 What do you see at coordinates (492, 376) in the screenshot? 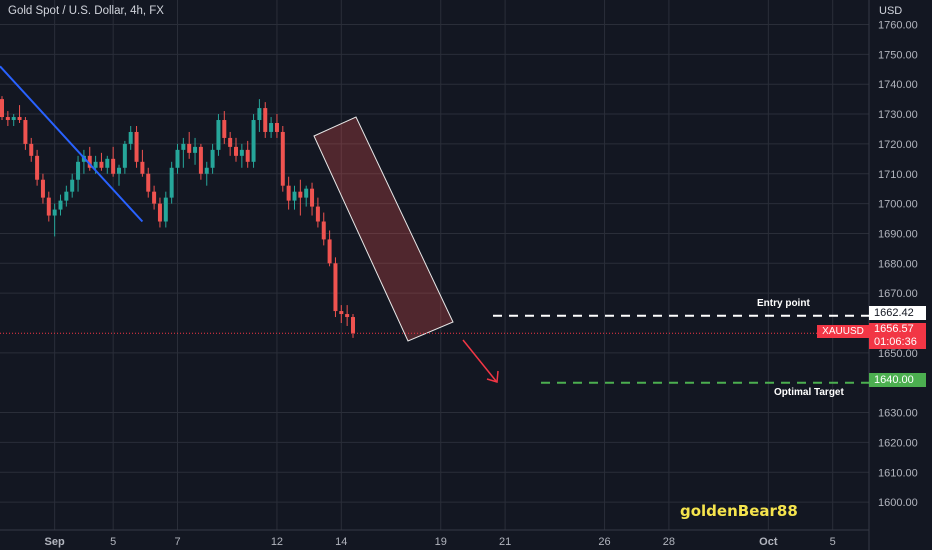
I see `projection-arrow-head` at bounding box center [492, 376].